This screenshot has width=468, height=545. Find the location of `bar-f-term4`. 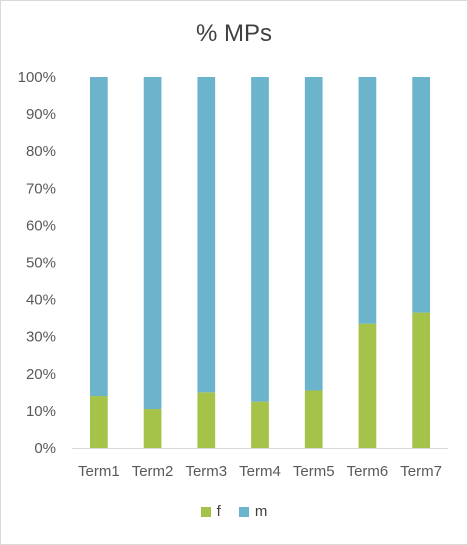

bar-f-term4 is located at coordinates (260, 424).